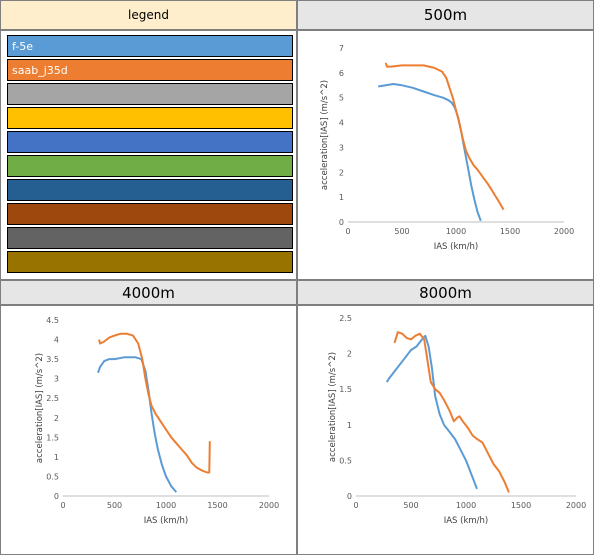 Image resolution: width=594 pixels, height=558 pixels. Describe the element at coordinates (445, 292) in the screenshot. I see `chart-title-8000m: 8000m` at that location.